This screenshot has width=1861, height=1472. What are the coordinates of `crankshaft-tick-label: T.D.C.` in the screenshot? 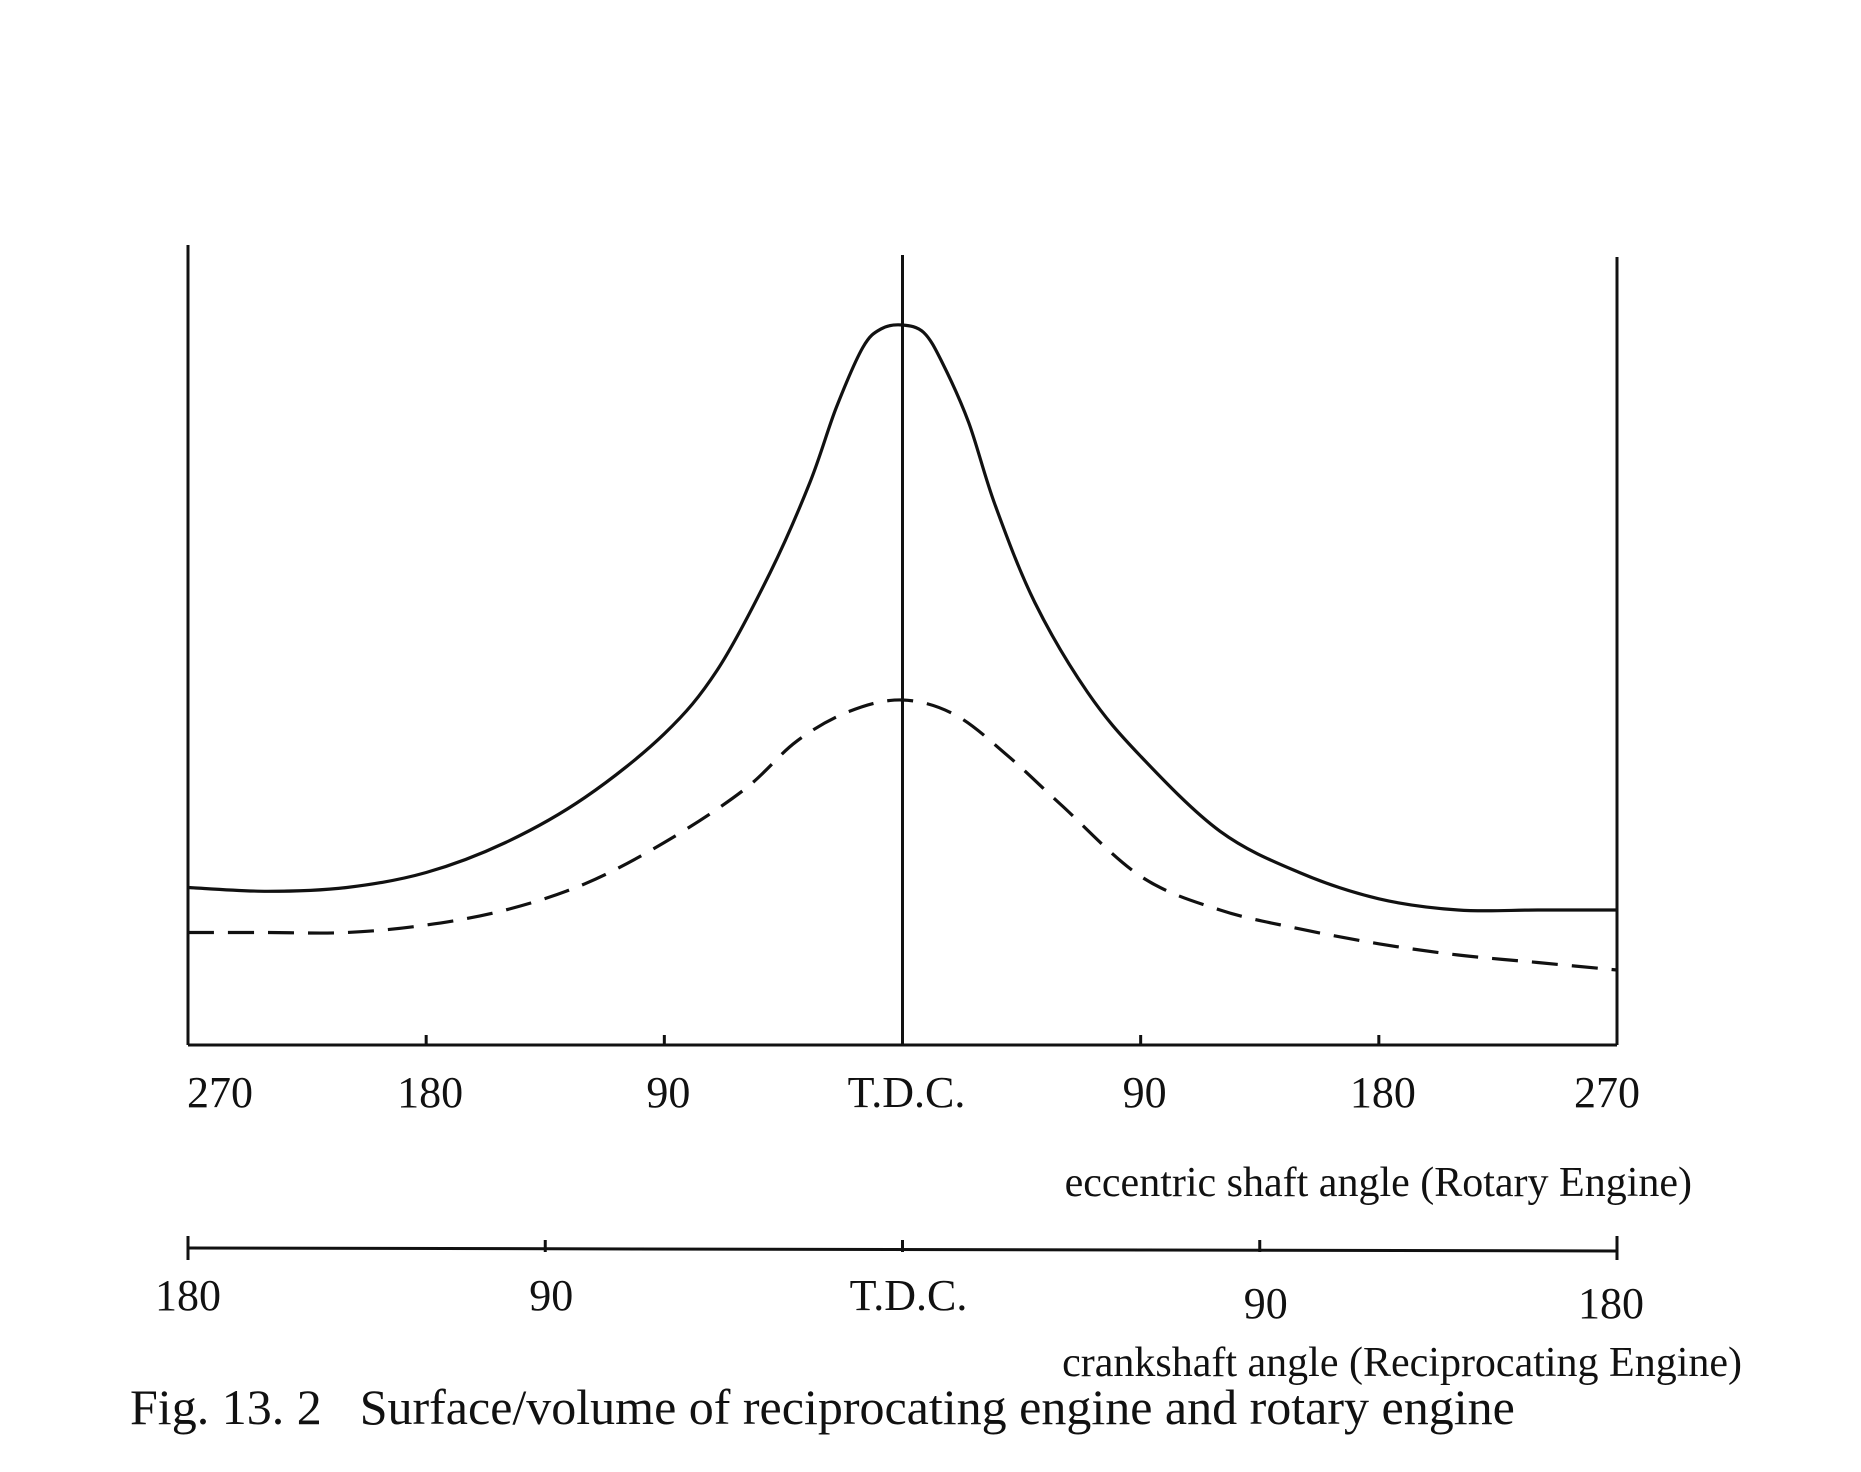 It's located at (909, 1295).